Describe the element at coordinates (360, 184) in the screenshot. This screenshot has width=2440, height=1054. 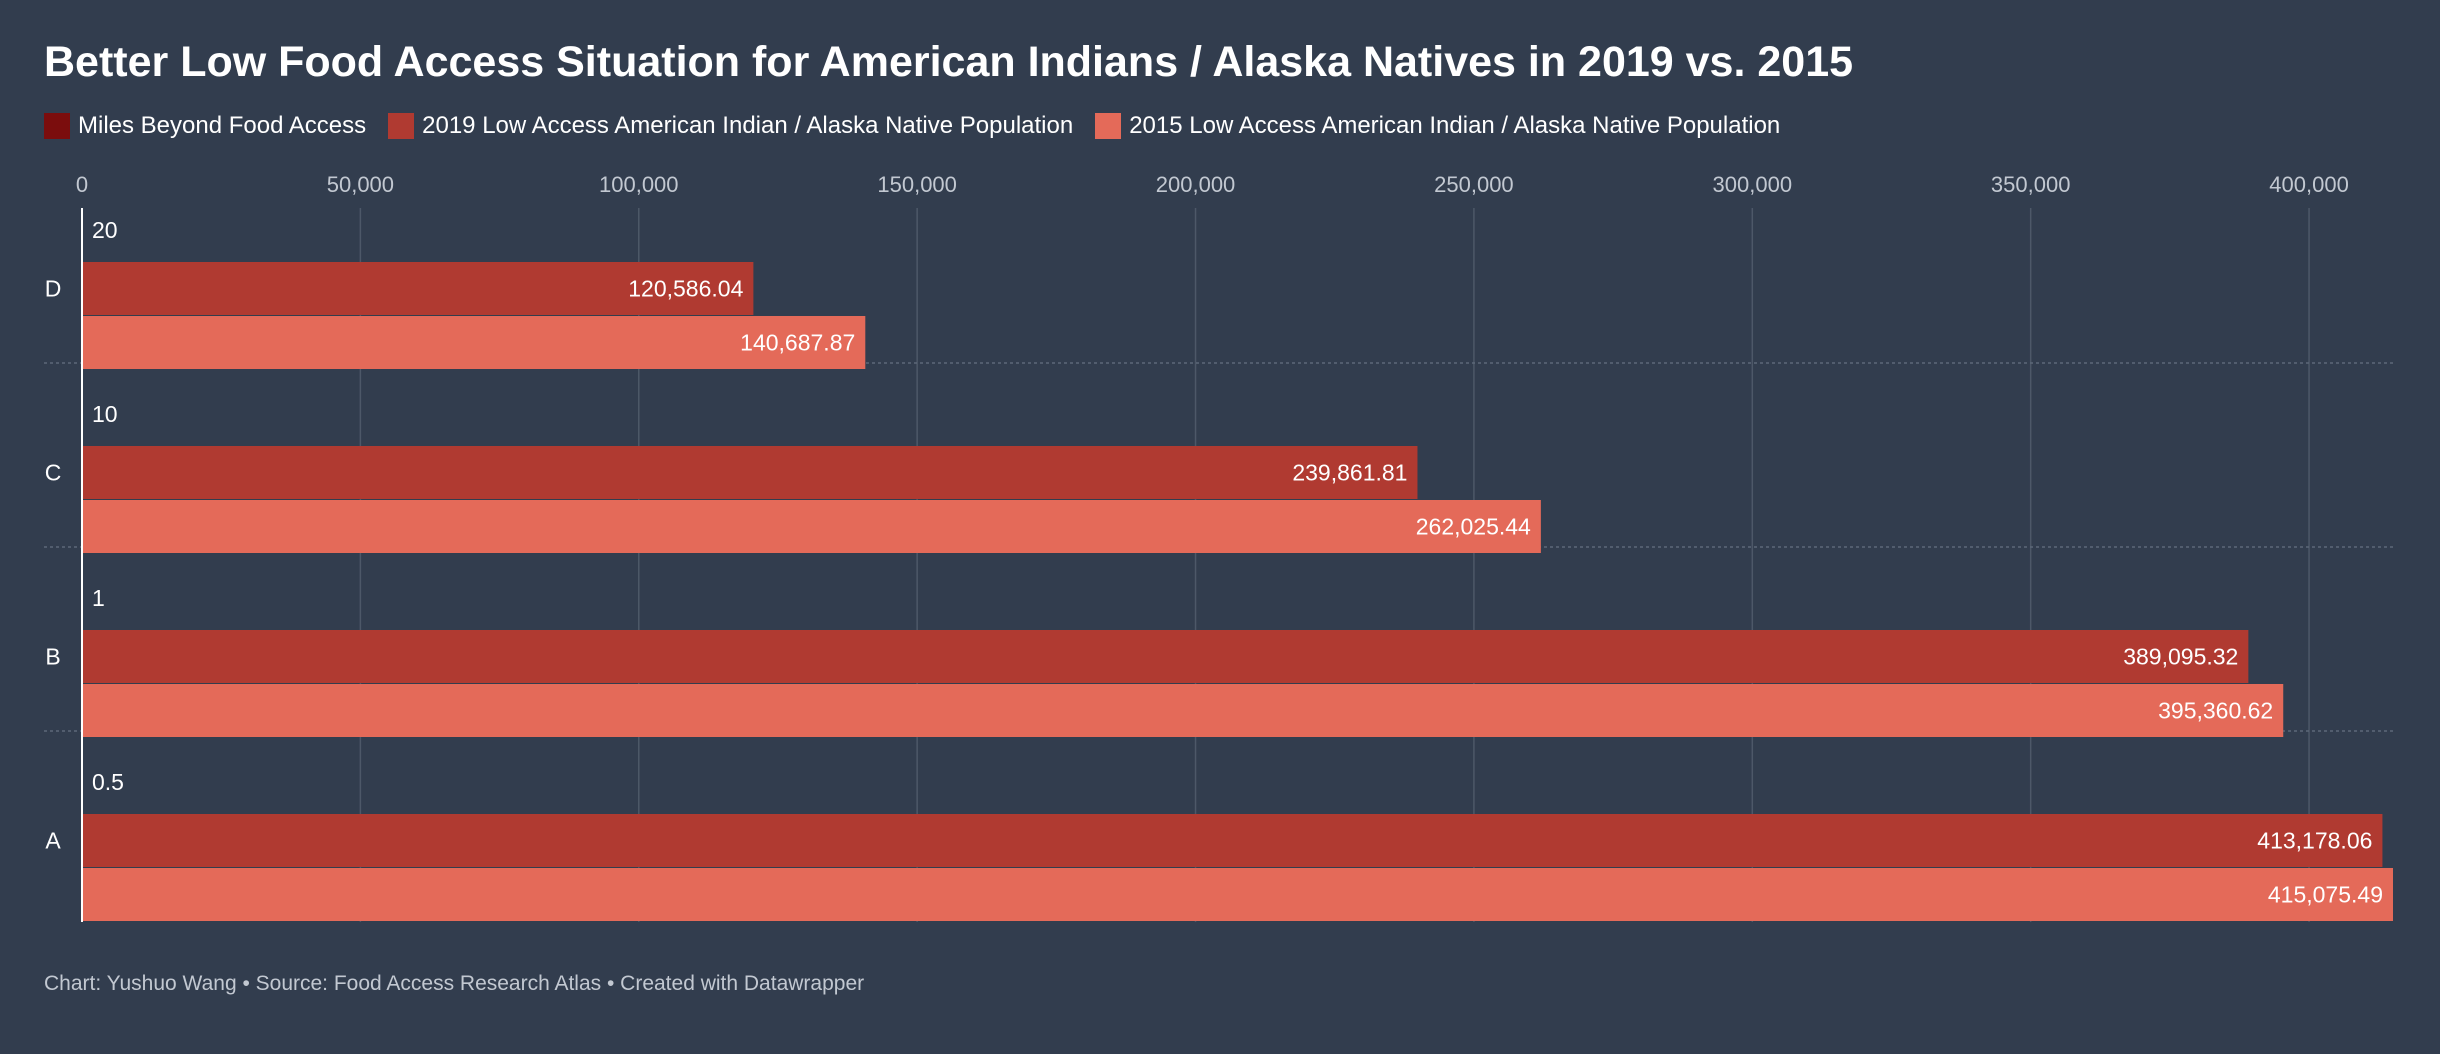
I see `x-tick-label: 50,000` at that location.